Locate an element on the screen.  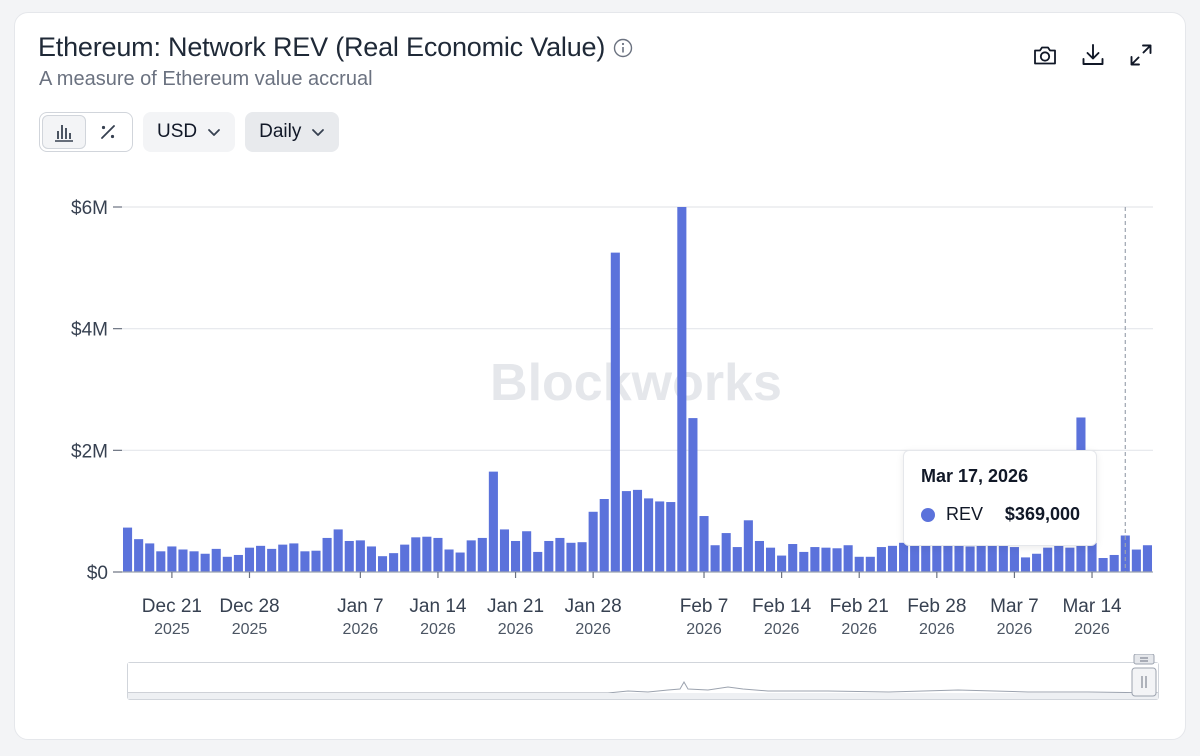
navigator-handle is located at coordinates (1144, 677).